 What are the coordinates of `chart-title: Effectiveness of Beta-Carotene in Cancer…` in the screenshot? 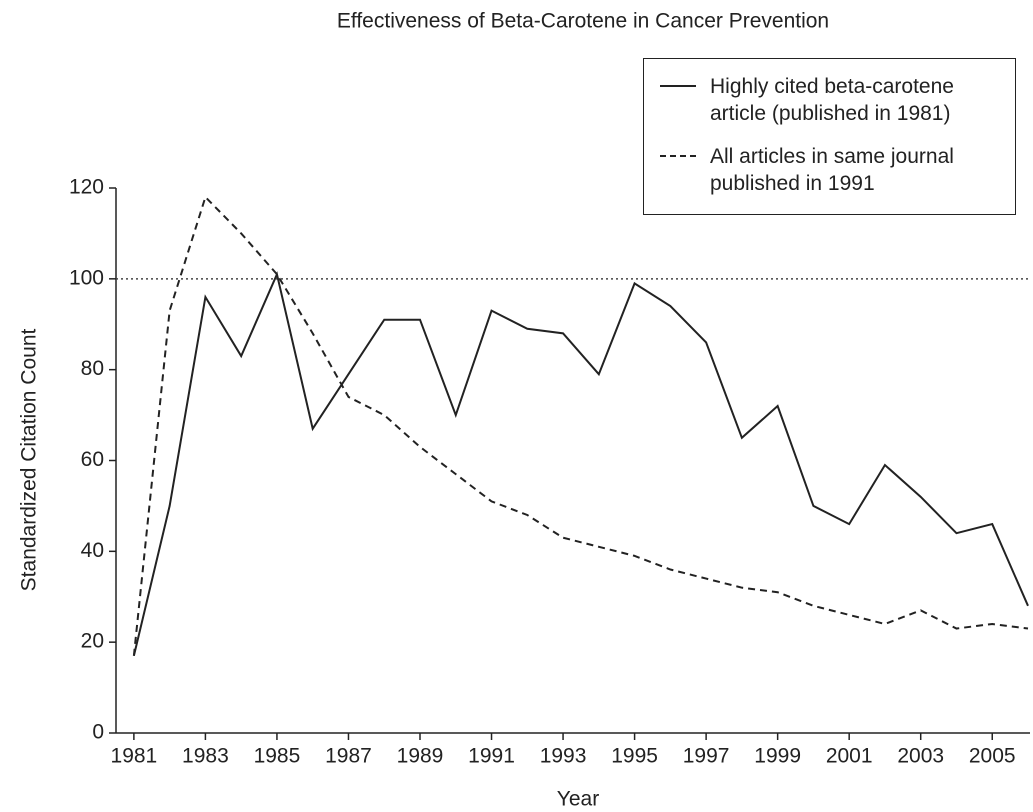 It's located at (583, 21).